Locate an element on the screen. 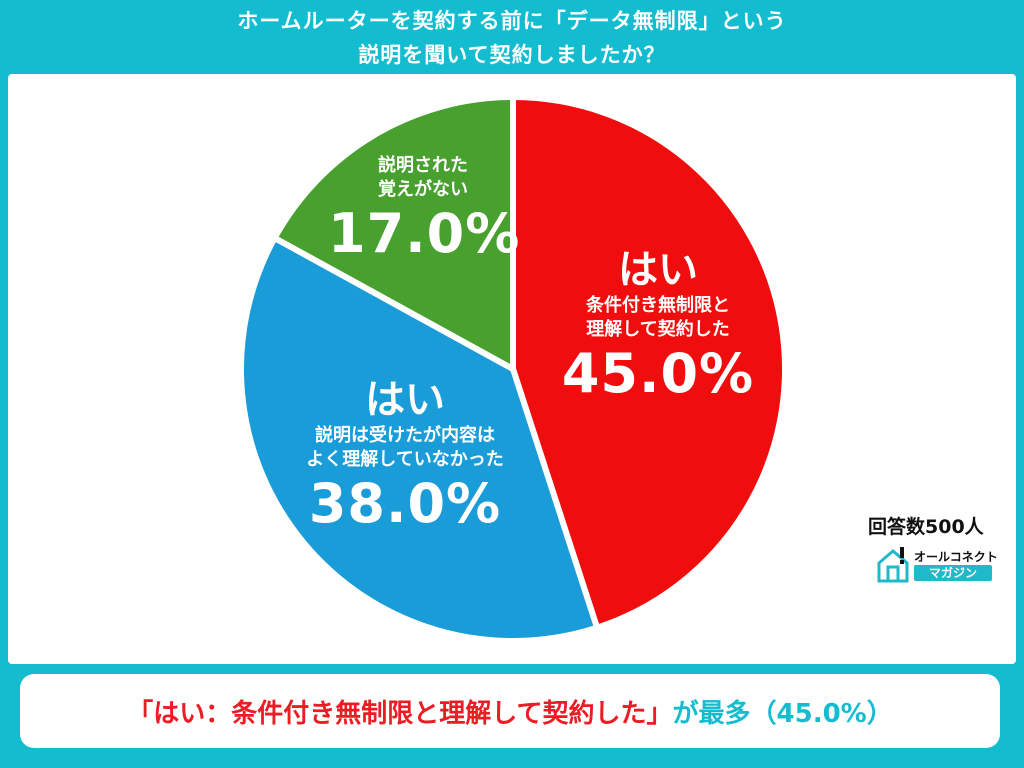 Image resolution: width=1024 pixels, height=768 pixels. slice-sub-1: 説明は受けたが内容は is located at coordinates (405, 435).